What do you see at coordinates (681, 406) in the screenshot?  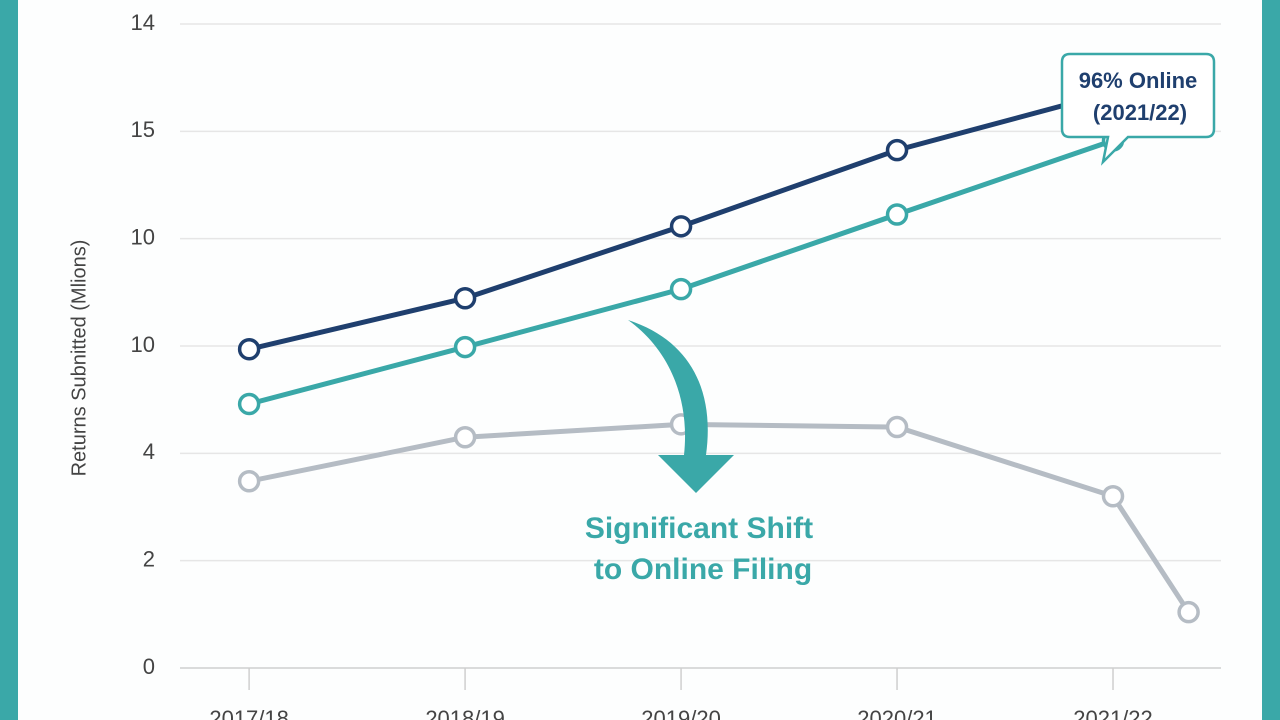 I see `shift-arrow` at bounding box center [681, 406].